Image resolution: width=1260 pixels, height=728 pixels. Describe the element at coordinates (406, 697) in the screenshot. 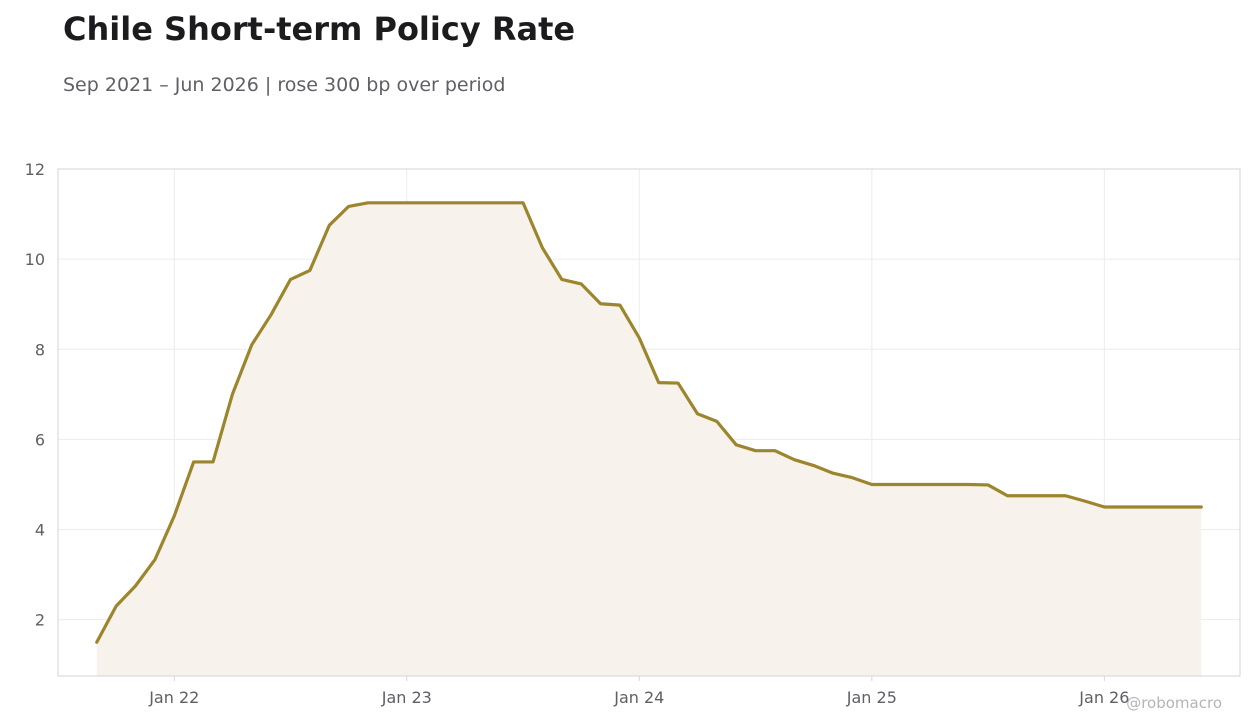

I see `x-tick-label: Jan 23` at that location.